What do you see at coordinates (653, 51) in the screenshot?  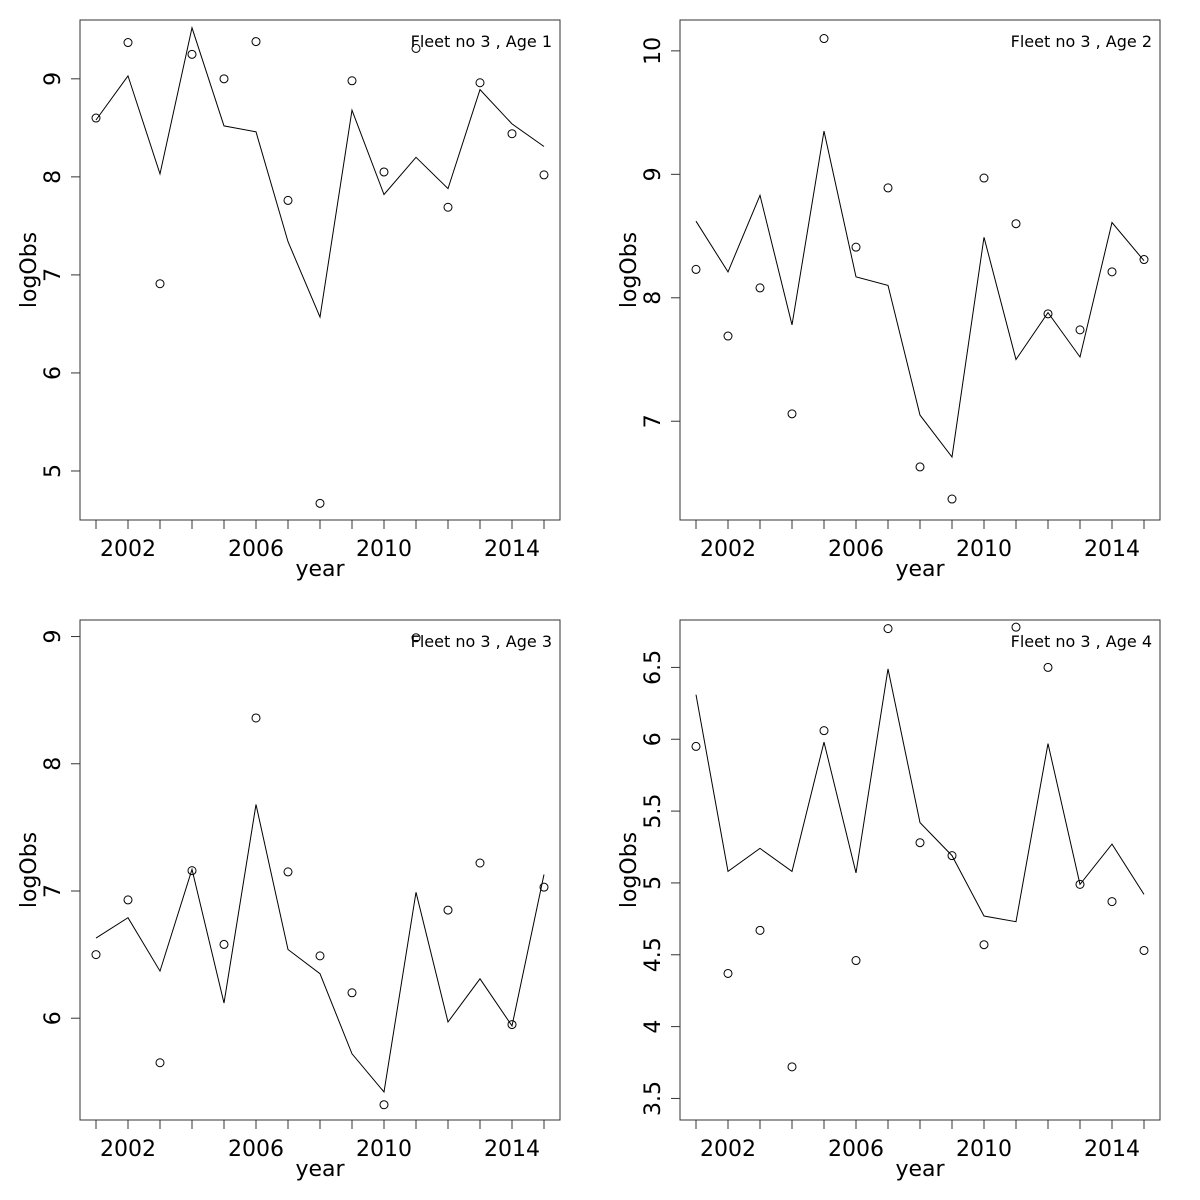 I see `y-tick-label: 10` at bounding box center [653, 51].